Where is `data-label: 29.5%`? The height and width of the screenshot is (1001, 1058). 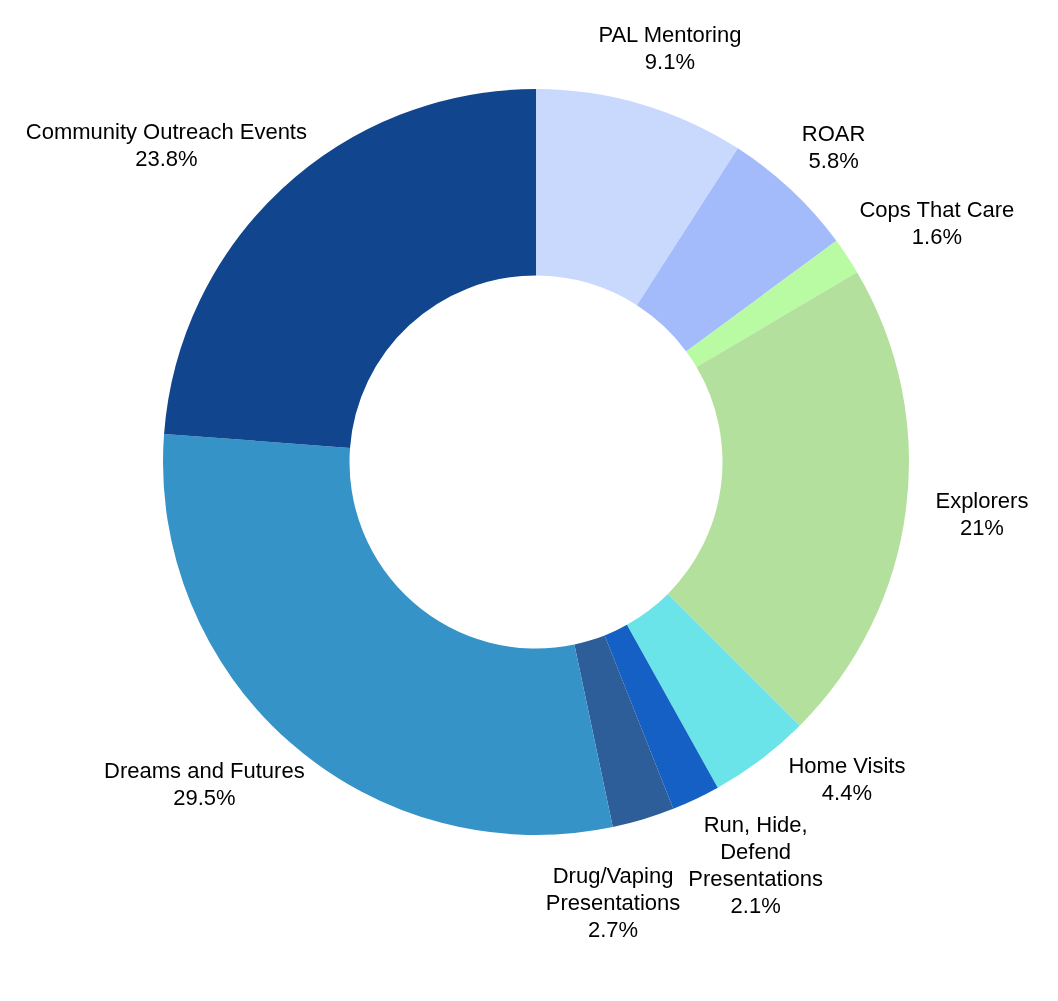
data-label: 29.5% is located at coordinates (204, 797).